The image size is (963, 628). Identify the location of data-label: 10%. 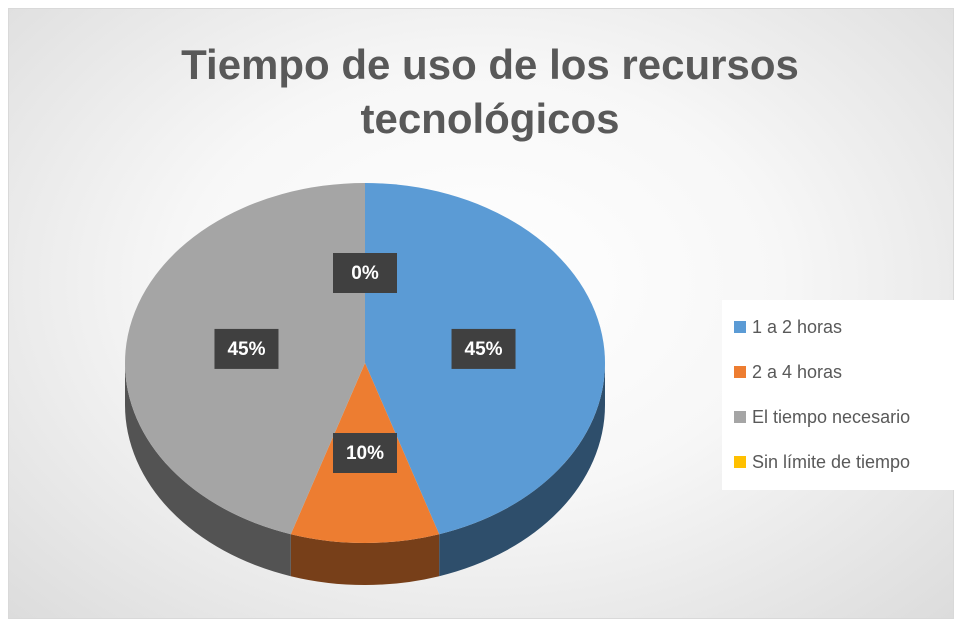
(365, 453).